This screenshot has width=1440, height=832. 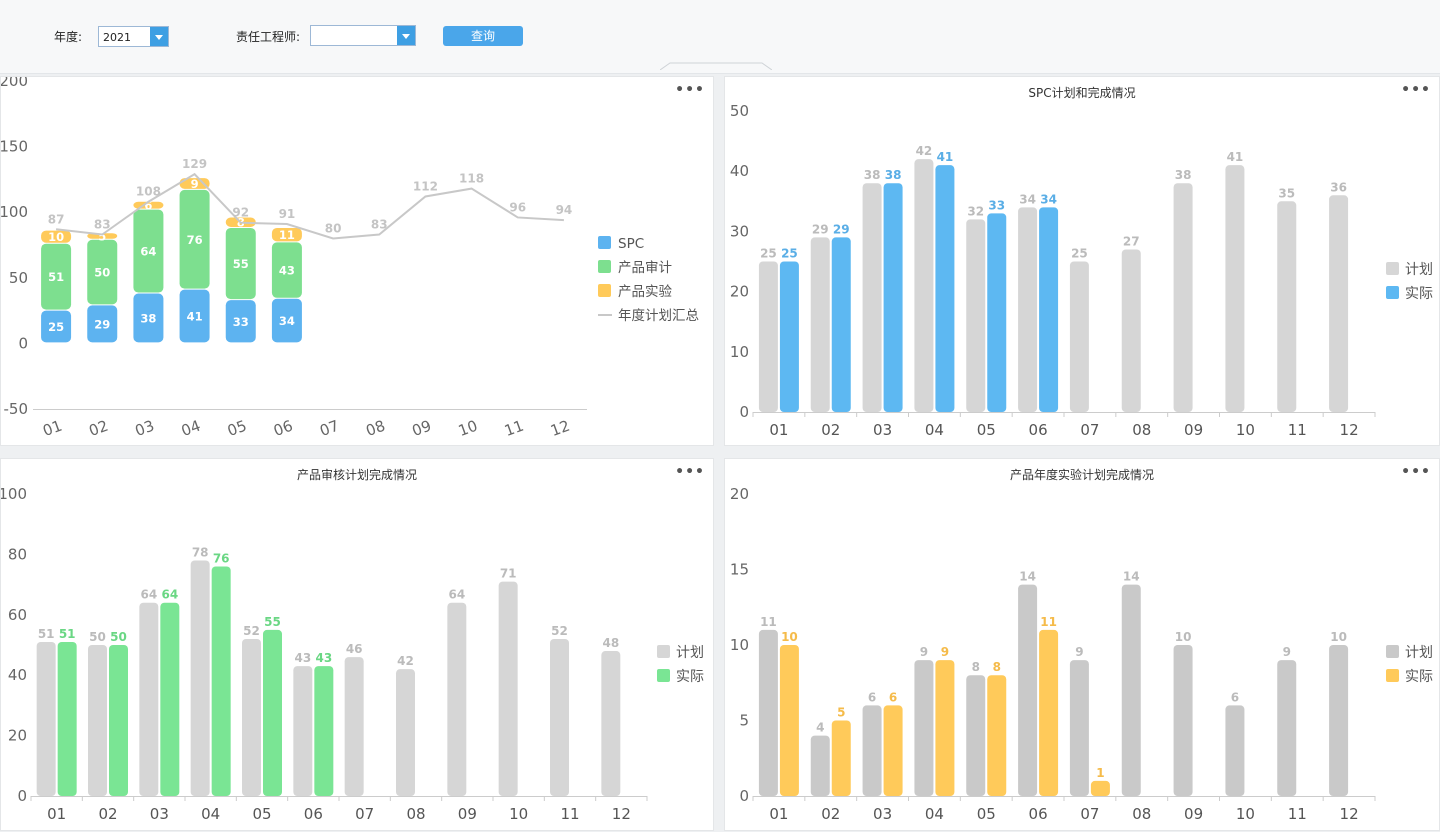 I want to click on y-tick-label: 0, so click(x=744, y=412).